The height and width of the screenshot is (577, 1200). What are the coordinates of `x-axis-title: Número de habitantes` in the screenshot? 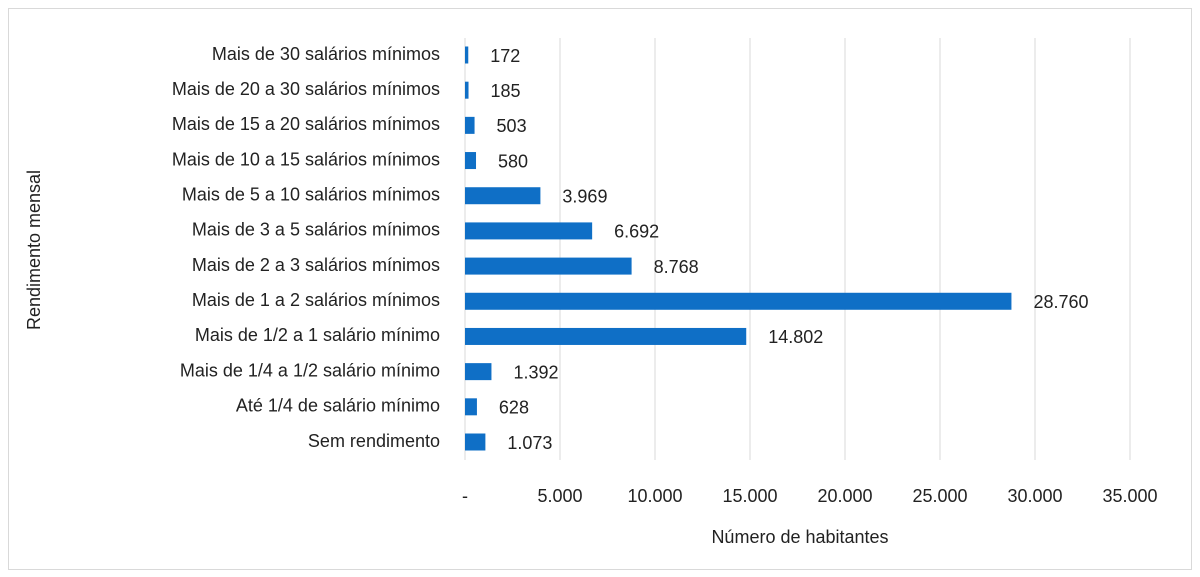 It's located at (799, 537).